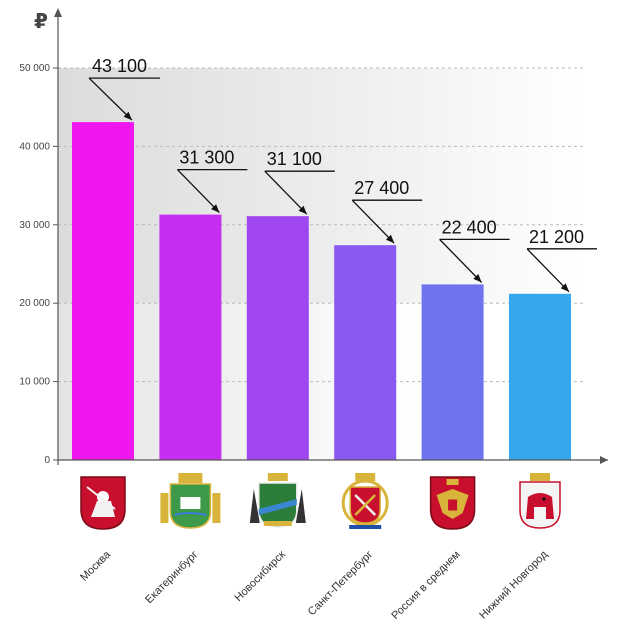 The width and height of the screenshot is (643, 637). Describe the element at coordinates (513, 584) in the screenshot. I see `category-label: Нижний Новгород` at that location.